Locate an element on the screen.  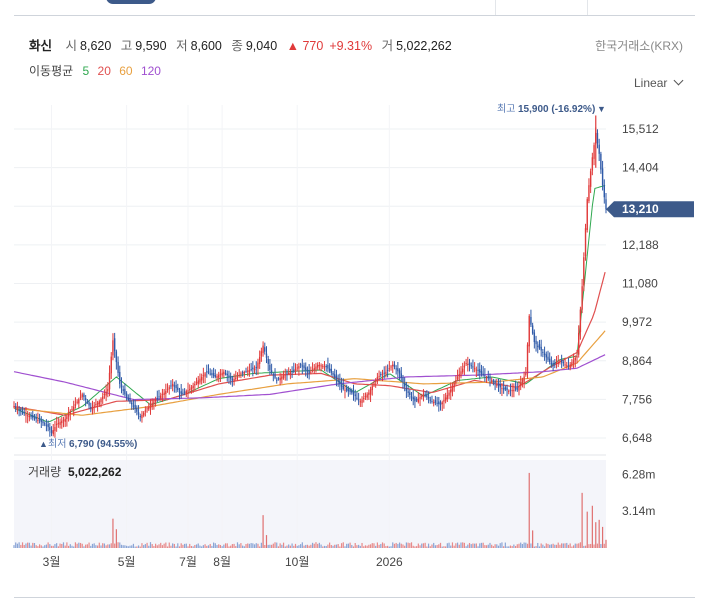
ma-20-legend: 20 is located at coordinates (104, 71).